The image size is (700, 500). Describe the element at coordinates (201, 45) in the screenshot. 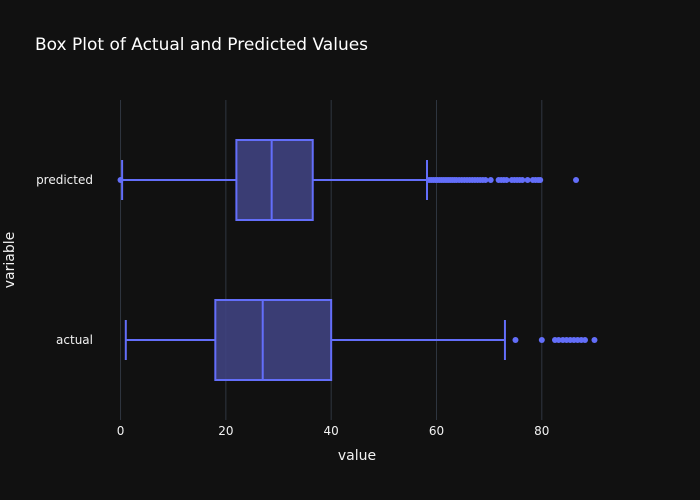

I see `chart-title: Box Plot of Actual and Predicted Values` at that location.